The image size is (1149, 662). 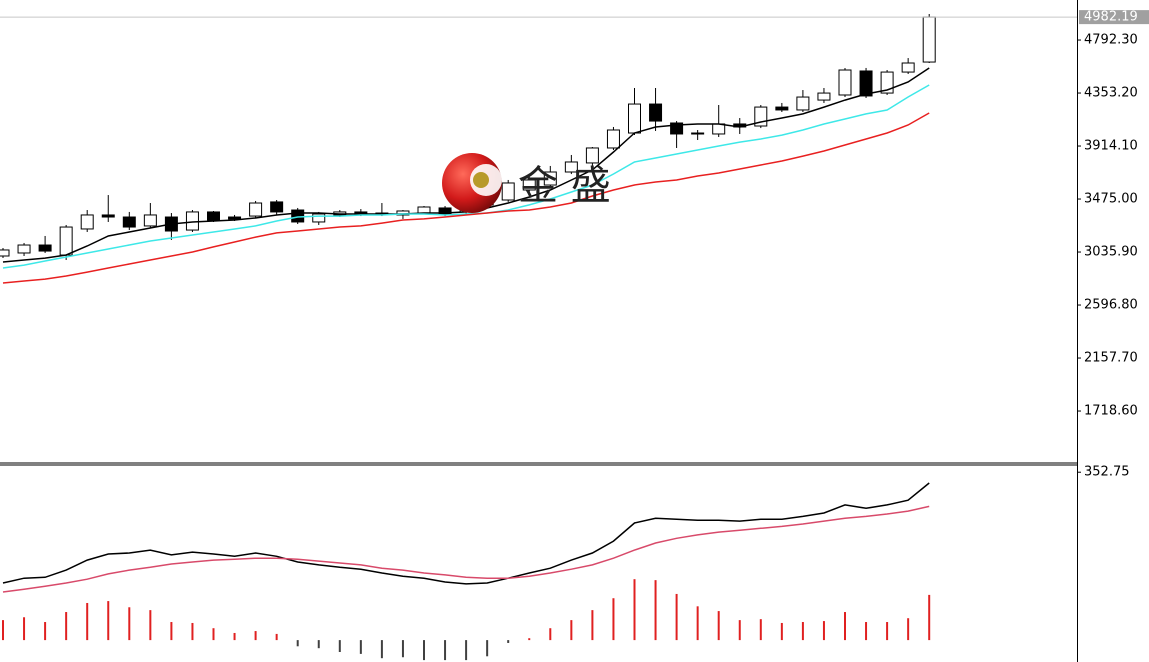 I want to click on y-tick-label: 3475.00, so click(x=1111, y=199).